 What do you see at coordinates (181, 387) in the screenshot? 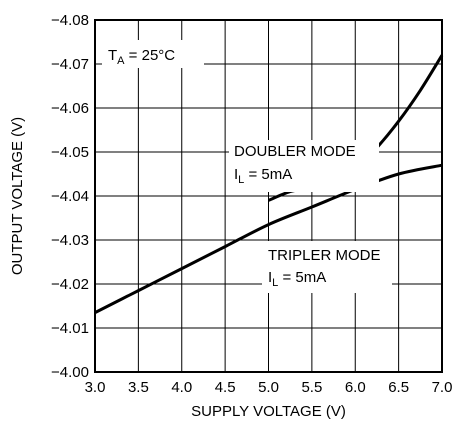
I see `x-tick-label: 4.0` at bounding box center [181, 387].